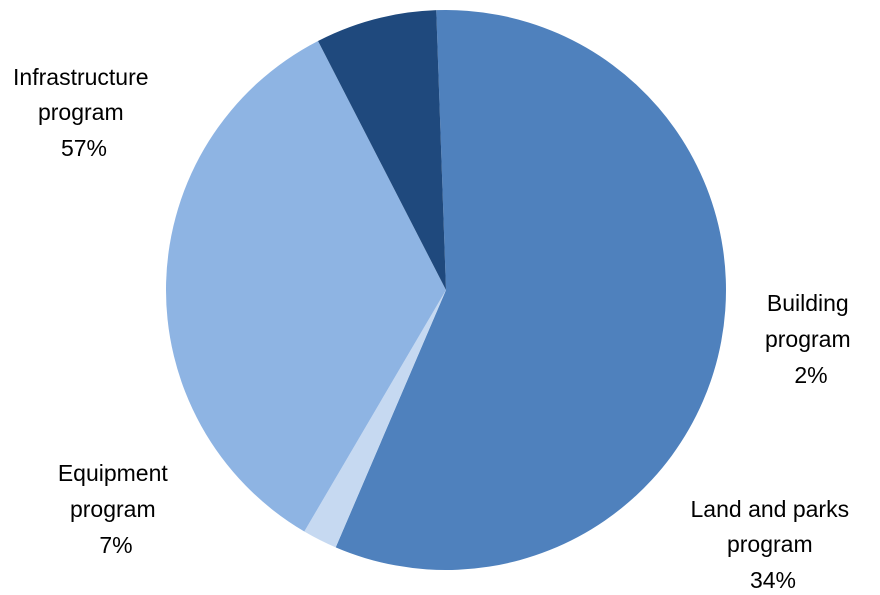  Describe the element at coordinates (375, 419) in the screenshot. I see `slice-building` at that location.